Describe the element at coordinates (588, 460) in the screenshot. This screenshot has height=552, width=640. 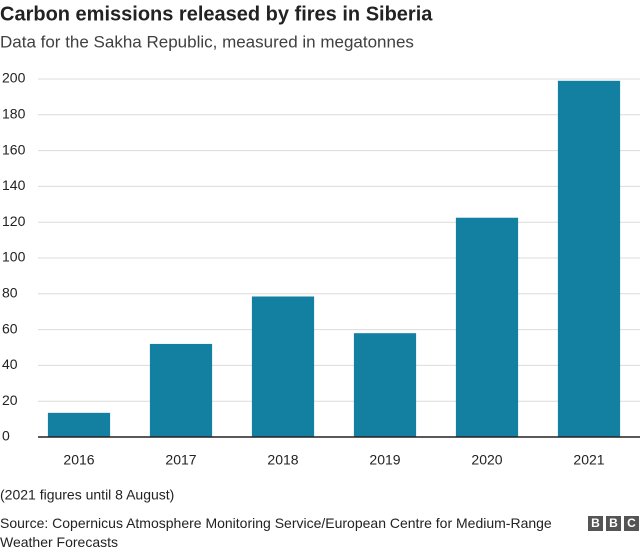
I see `x-tick-label: 2021` at that location.